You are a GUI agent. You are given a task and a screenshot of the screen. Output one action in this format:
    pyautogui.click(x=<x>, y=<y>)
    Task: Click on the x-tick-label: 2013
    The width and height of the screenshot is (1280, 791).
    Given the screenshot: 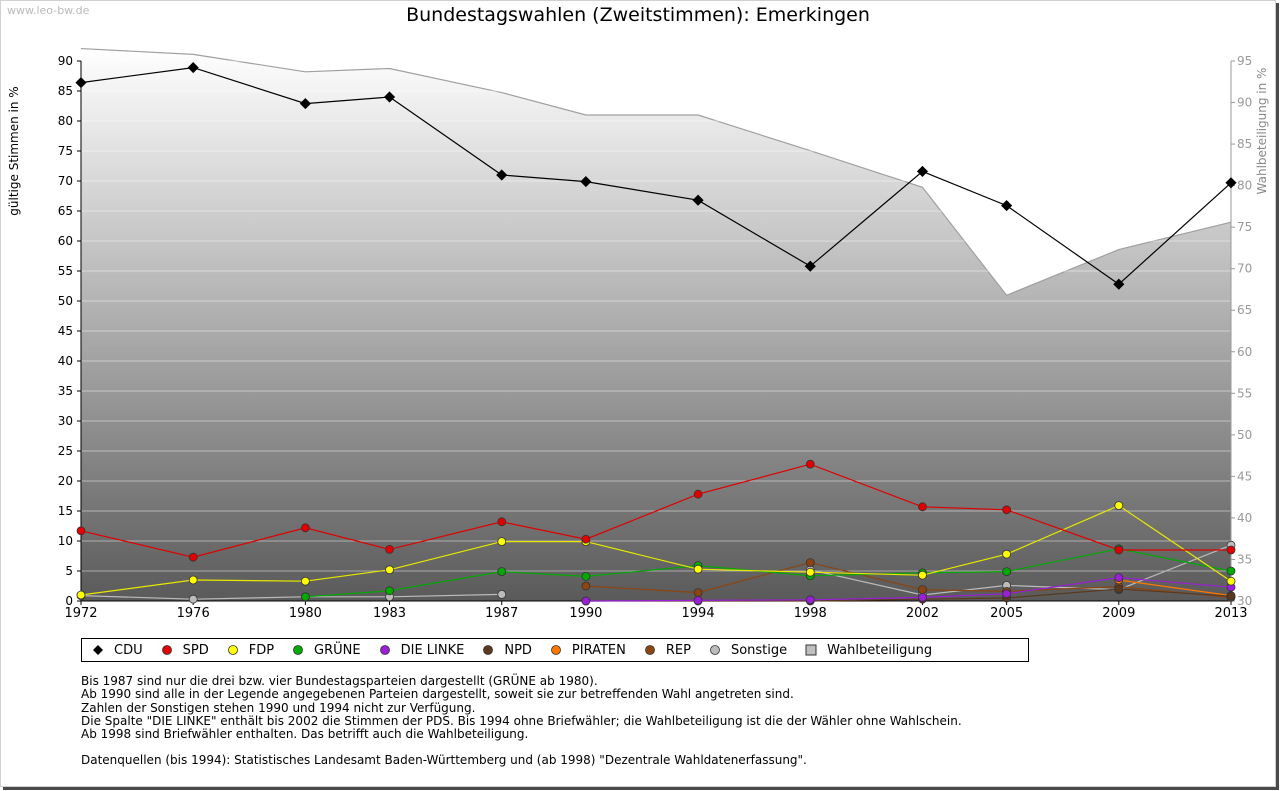 What is the action you would take?
    pyautogui.click(x=1230, y=613)
    